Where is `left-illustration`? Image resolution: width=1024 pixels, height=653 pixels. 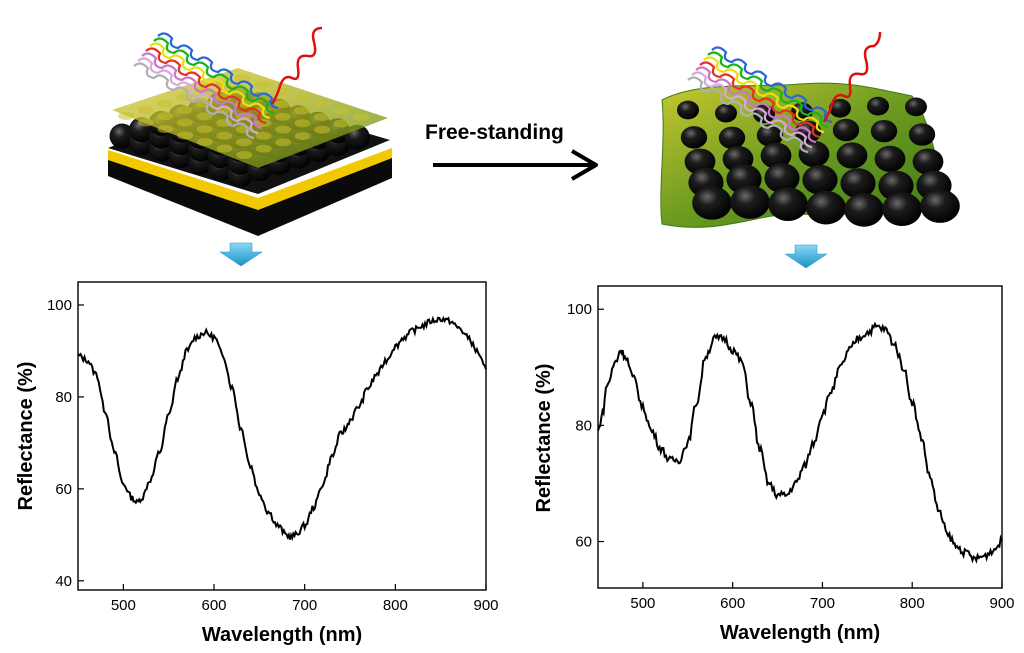
left-illustration is located at coordinates (250, 146).